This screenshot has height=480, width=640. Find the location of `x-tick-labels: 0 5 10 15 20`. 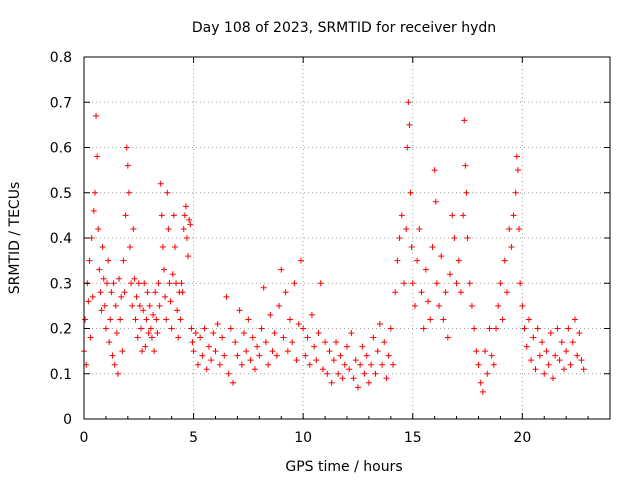

x-tick-labels: 0 5 10 15 20 is located at coordinates (306, 438).